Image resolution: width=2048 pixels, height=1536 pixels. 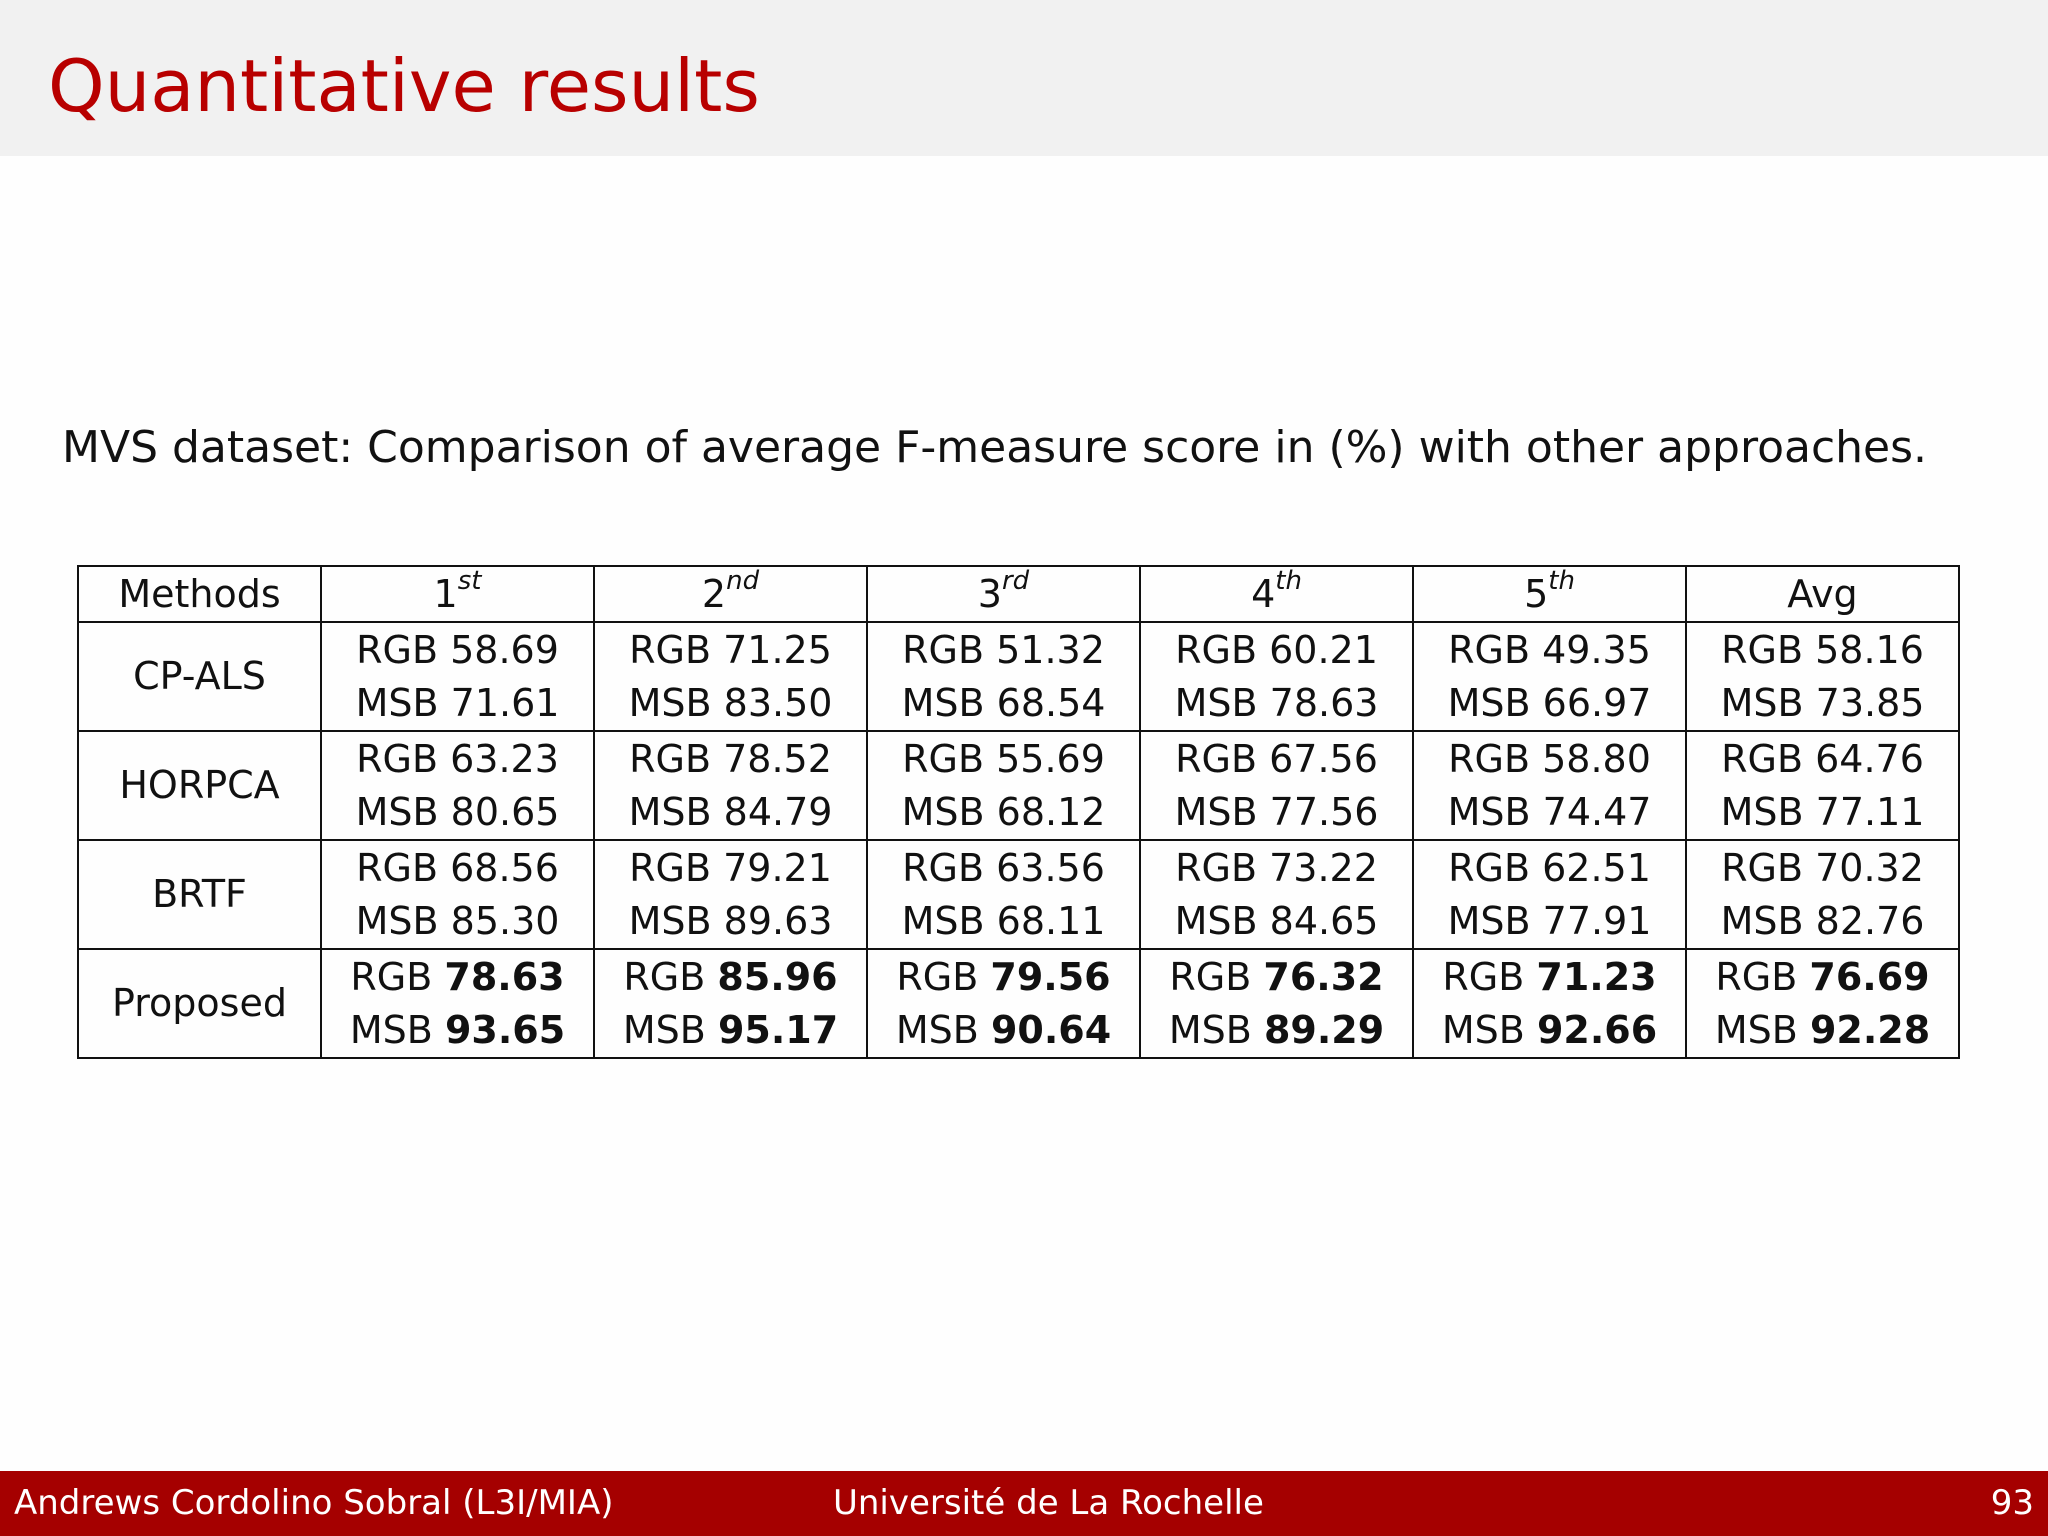 I want to click on table-header-row: Methods 1st 2nd 3rd 4th 5th Avg, so click(x=1018, y=594).